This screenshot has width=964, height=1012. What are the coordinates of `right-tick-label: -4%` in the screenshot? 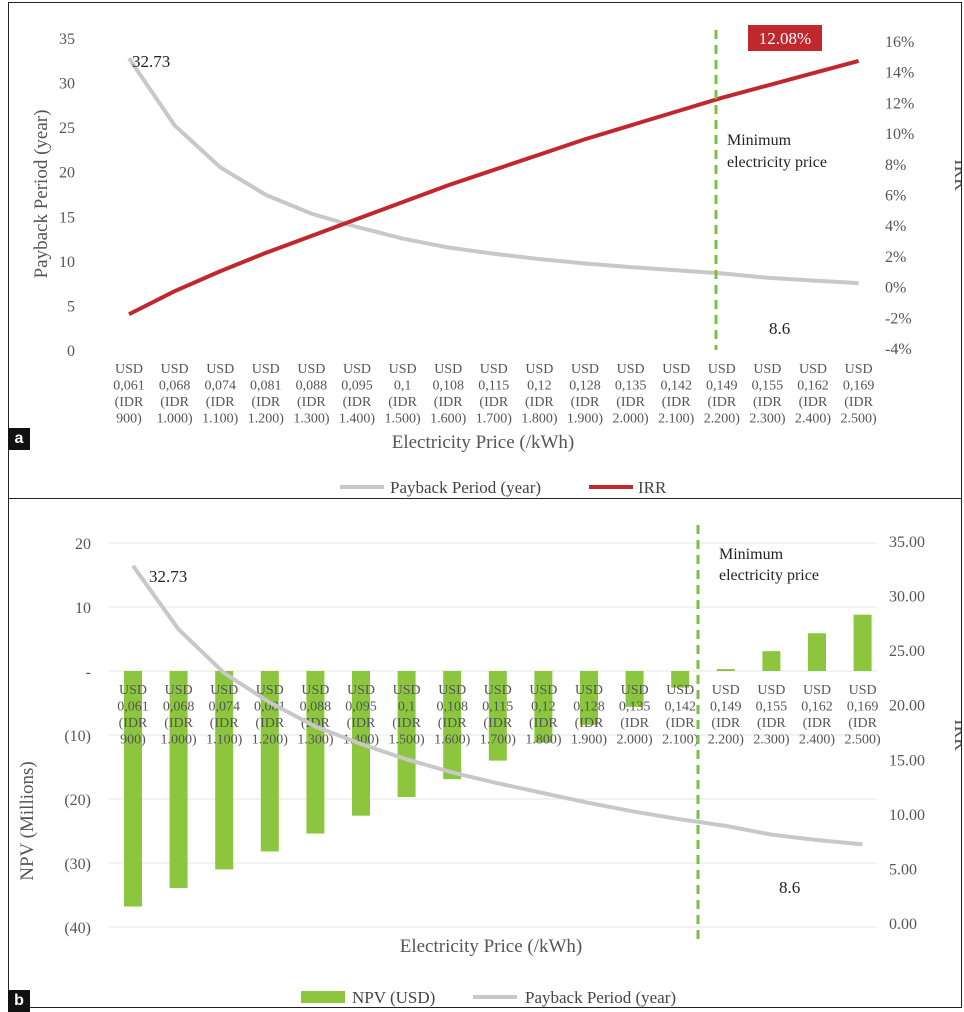 It's located at (898, 349).